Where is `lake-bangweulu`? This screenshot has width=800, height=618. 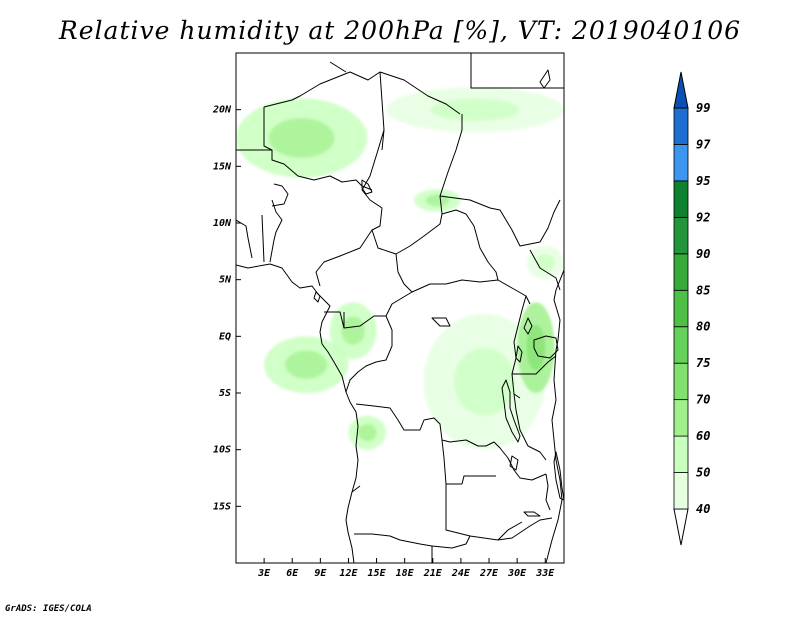 lake-bangweulu is located at coordinates (532, 514).